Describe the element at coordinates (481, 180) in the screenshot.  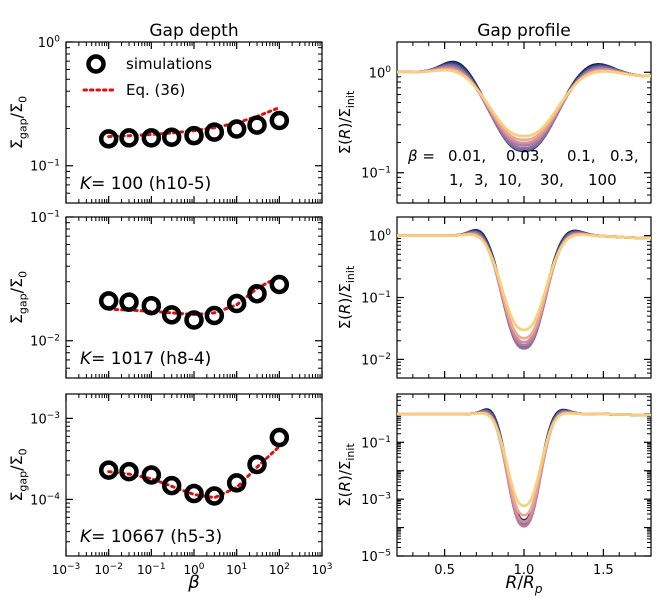
I see `beta-legend-label: 3,` at that location.